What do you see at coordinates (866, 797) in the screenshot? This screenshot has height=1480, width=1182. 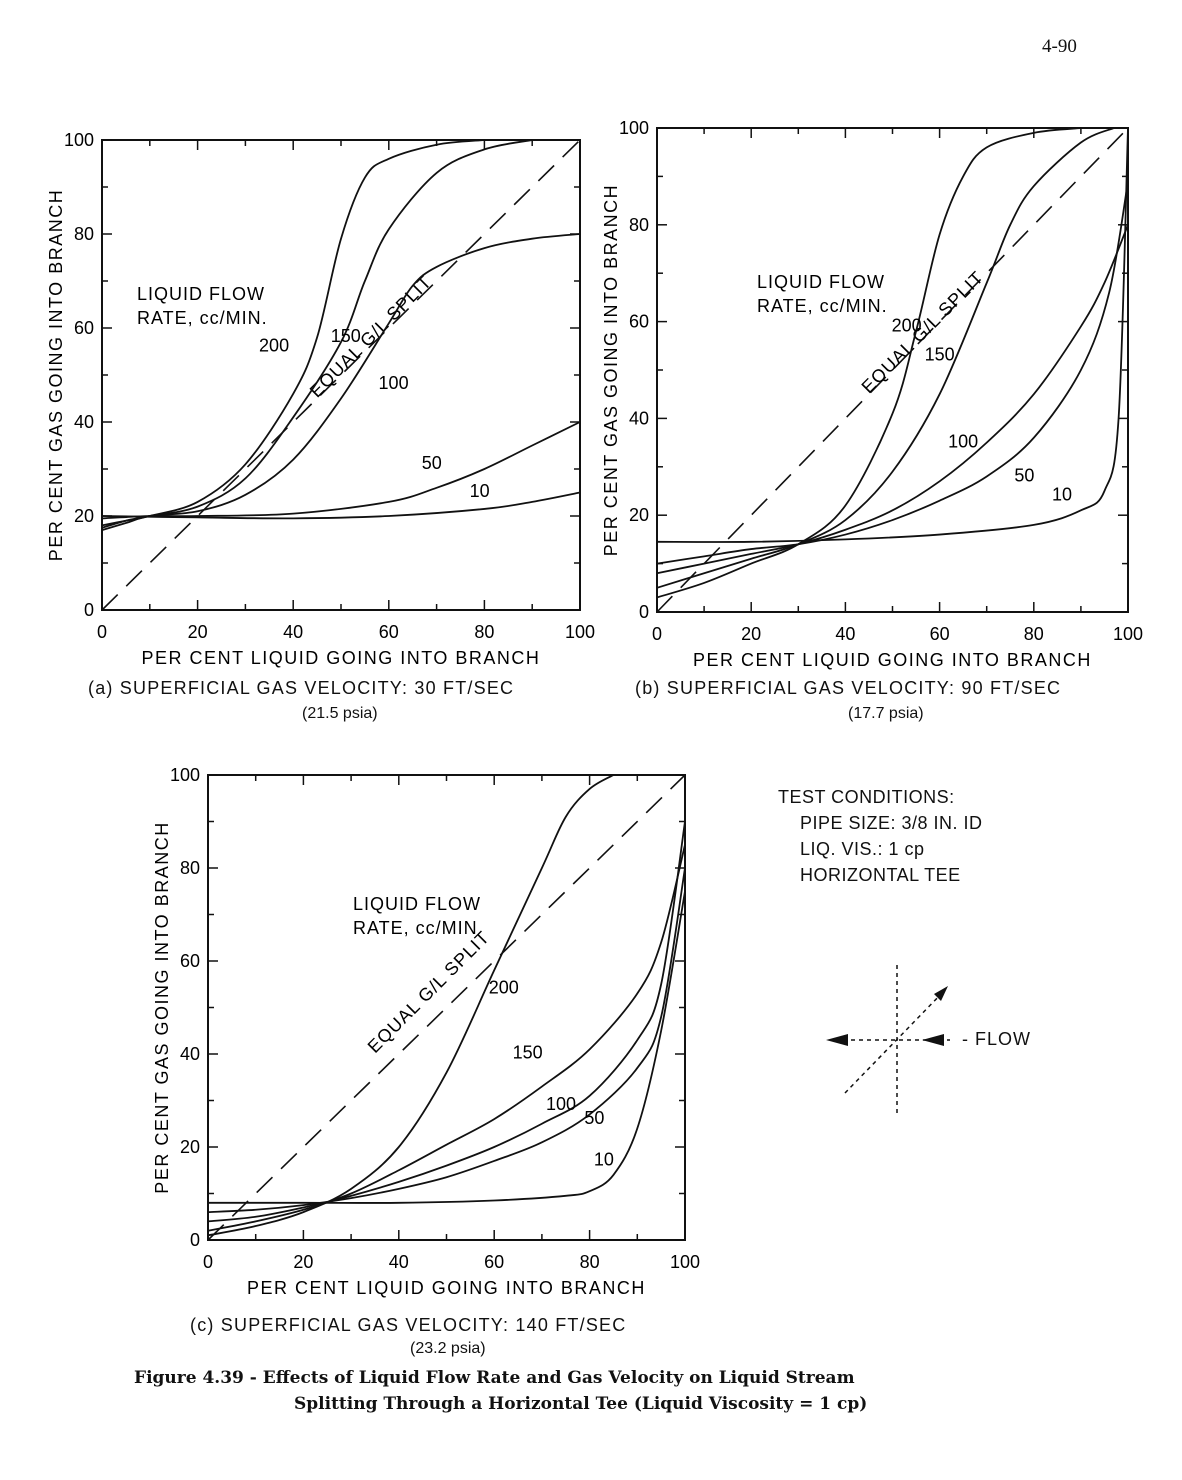 I see `test-conditions-title: TEST CONDITIONS:` at bounding box center [866, 797].